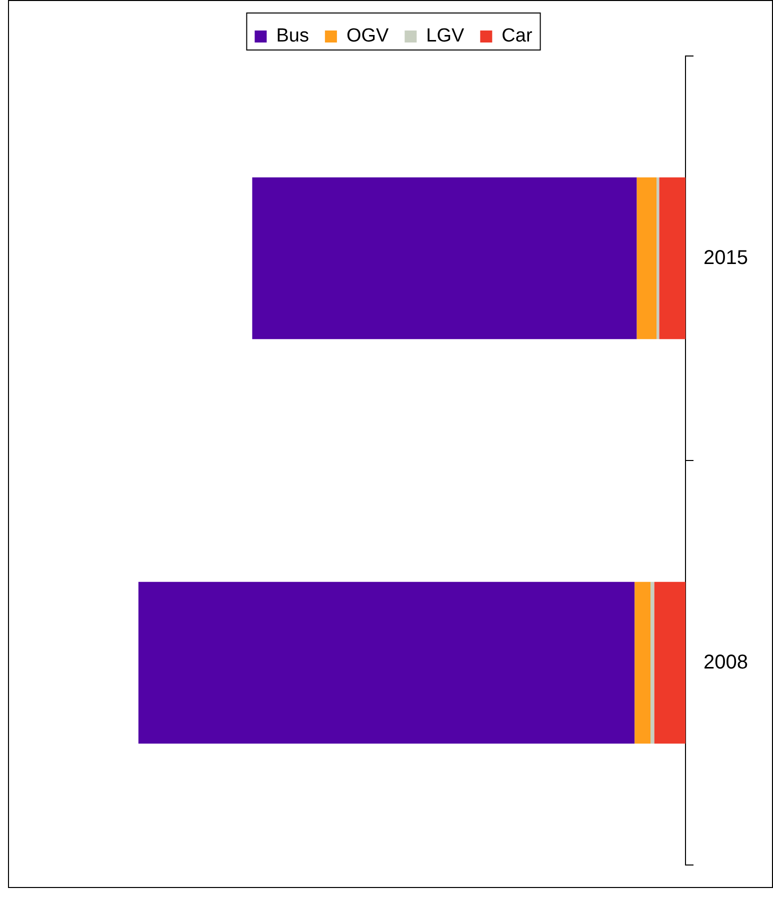 Image resolution: width=773 pixels, height=899 pixels. What do you see at coordinates (367, 36) in the screenshot?
I see `legend-label: OGV` at bounding box center [367, 36].